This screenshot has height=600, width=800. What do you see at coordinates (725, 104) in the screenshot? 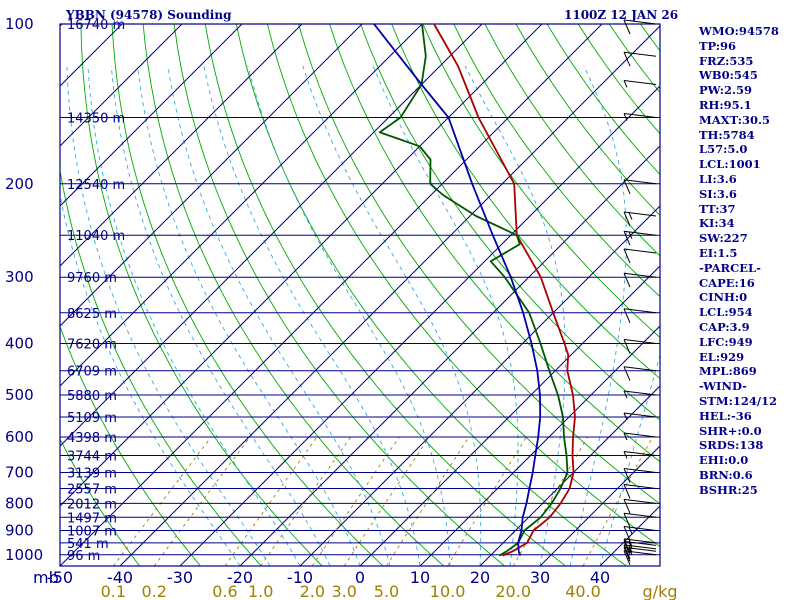
I see `sounding-index-item: RH:95.1` at bounding box center [725, 104].